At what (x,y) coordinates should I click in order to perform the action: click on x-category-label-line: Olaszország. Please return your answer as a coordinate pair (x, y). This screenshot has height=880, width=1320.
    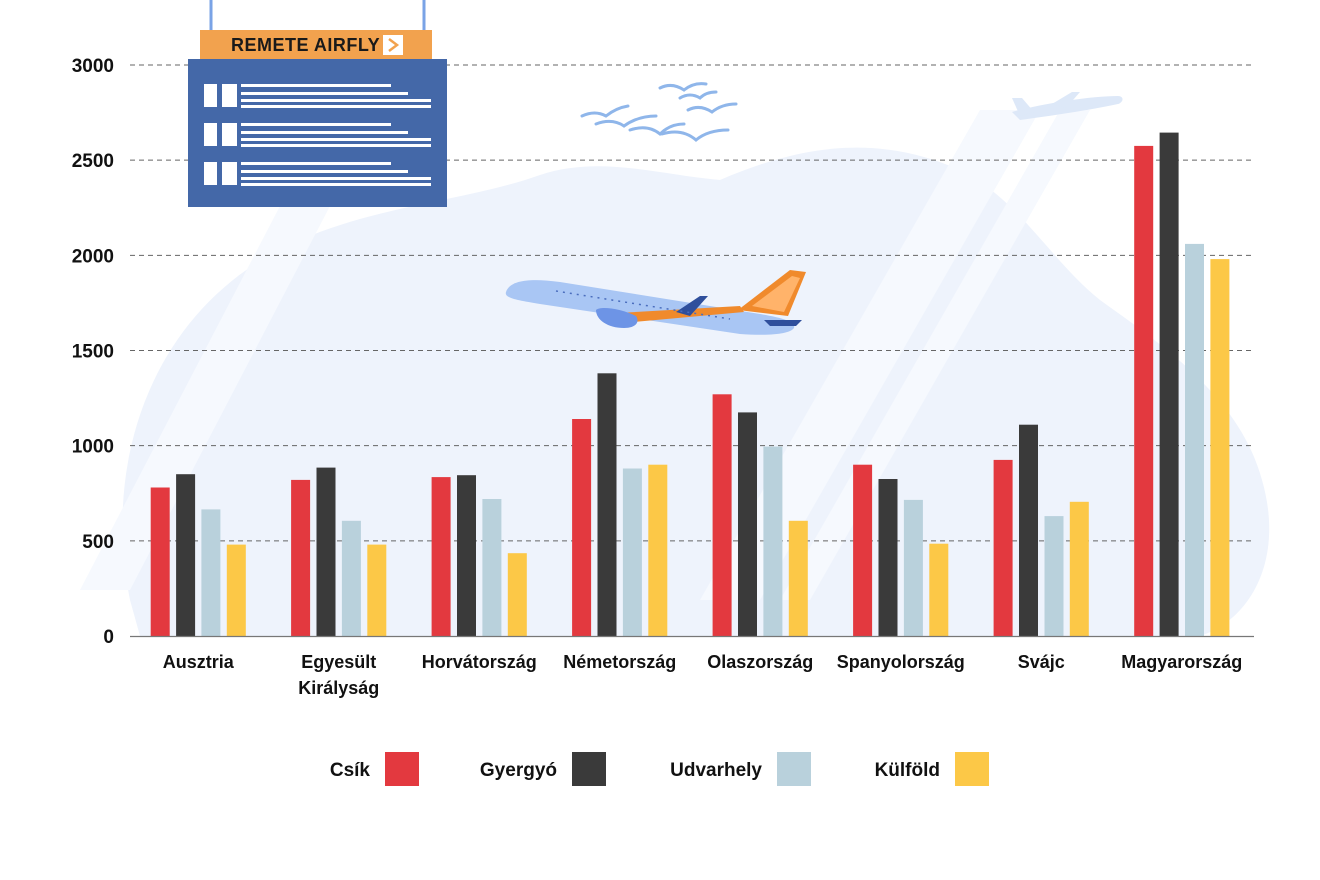
    Looking at the image, I should click on (760, 662).